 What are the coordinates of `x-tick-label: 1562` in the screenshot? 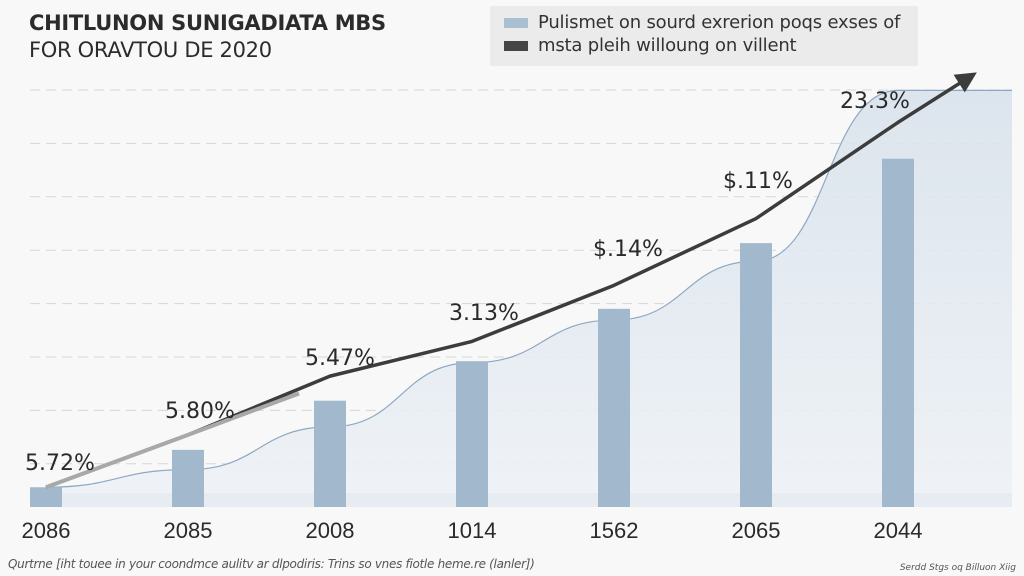 It's located at (614, 530).